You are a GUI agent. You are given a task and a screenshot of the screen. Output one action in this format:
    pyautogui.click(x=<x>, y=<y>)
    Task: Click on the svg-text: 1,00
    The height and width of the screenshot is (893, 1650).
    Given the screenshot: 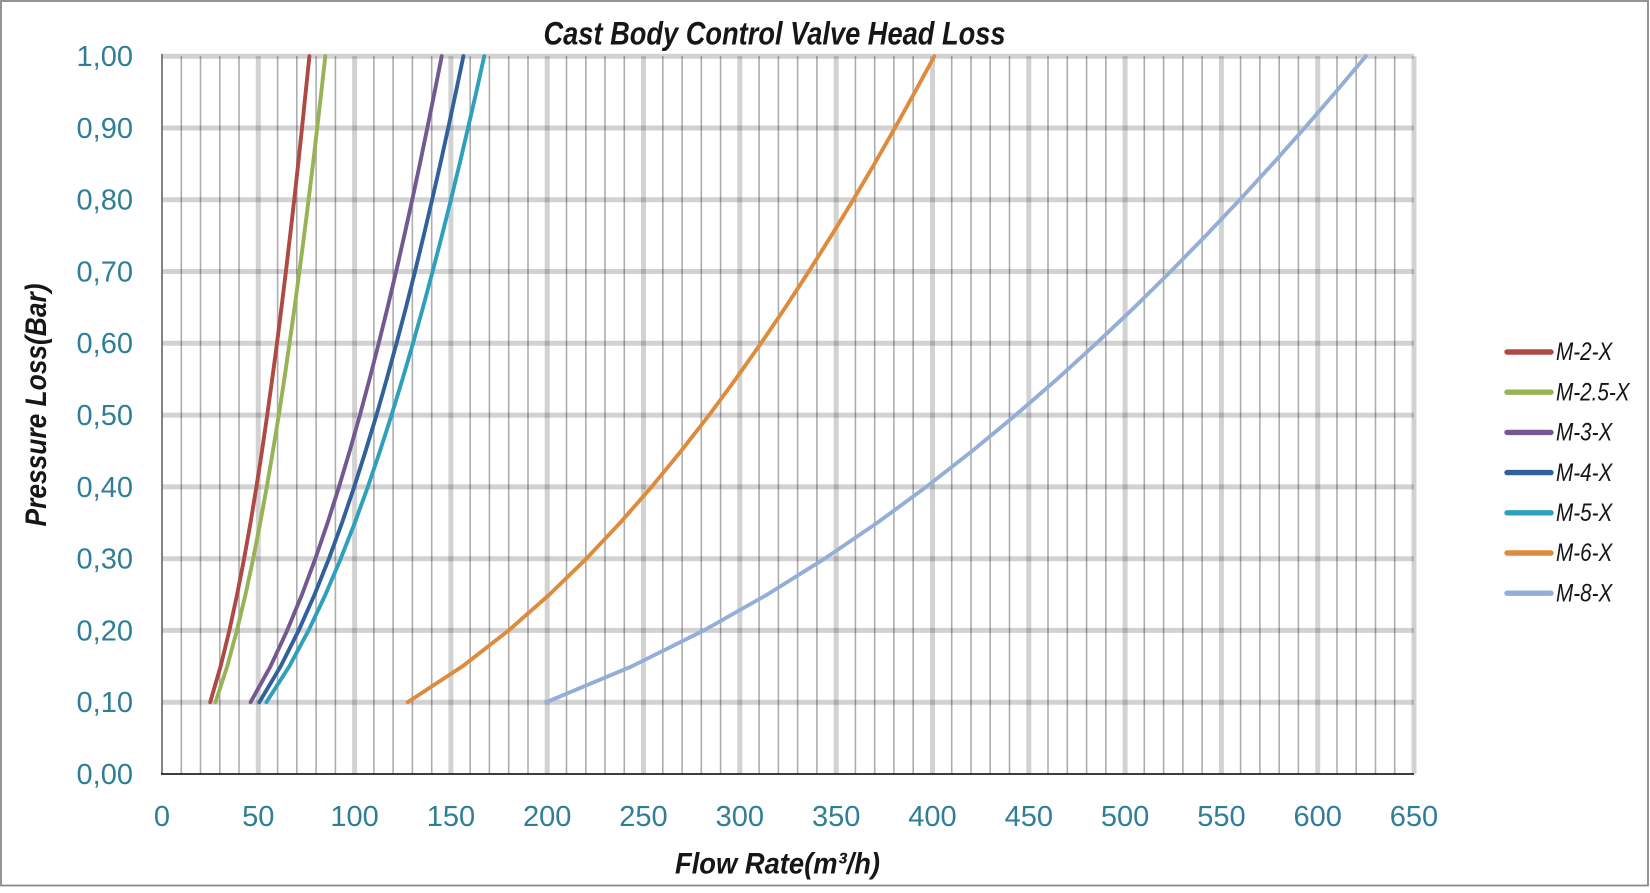 What is the action you would take?
    pyautogui.click(x=105, y=57)
    